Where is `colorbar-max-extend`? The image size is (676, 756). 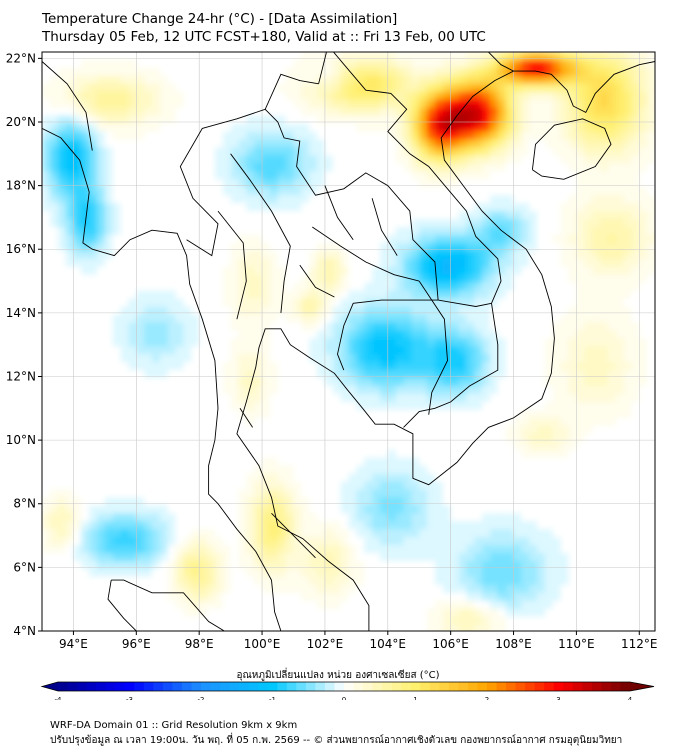
colorbar-max-extend is located at coordinates (642, 686).